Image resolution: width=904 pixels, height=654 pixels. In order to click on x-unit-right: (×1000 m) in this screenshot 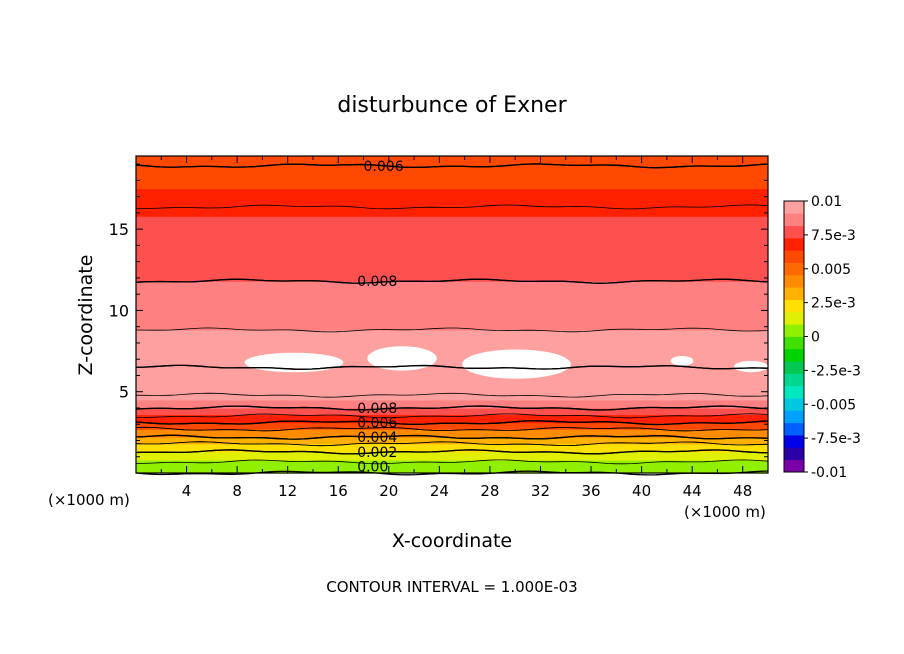, I will do `click(725, 512)`.